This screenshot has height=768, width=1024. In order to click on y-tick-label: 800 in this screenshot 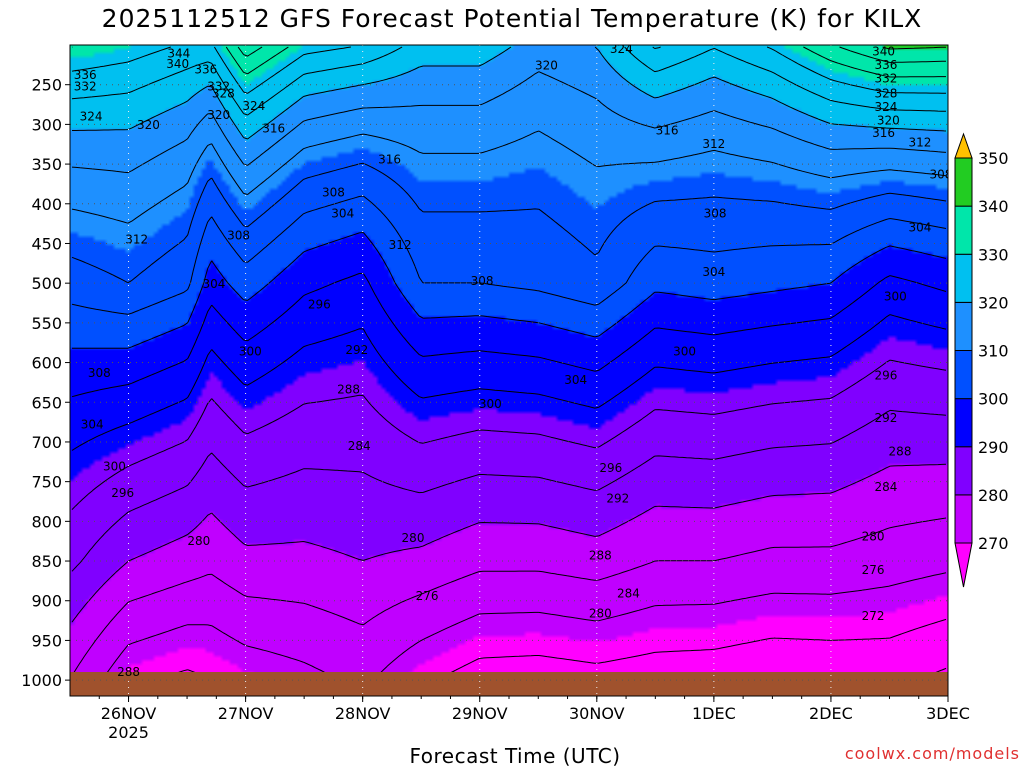, I will do `click(46, 521)`.